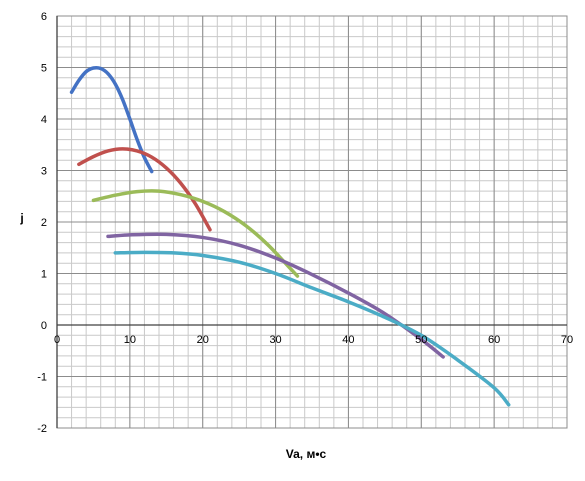 The image size is (585, 481). I want to click on x-axis-title: Va, м•с, so click(306, 454).